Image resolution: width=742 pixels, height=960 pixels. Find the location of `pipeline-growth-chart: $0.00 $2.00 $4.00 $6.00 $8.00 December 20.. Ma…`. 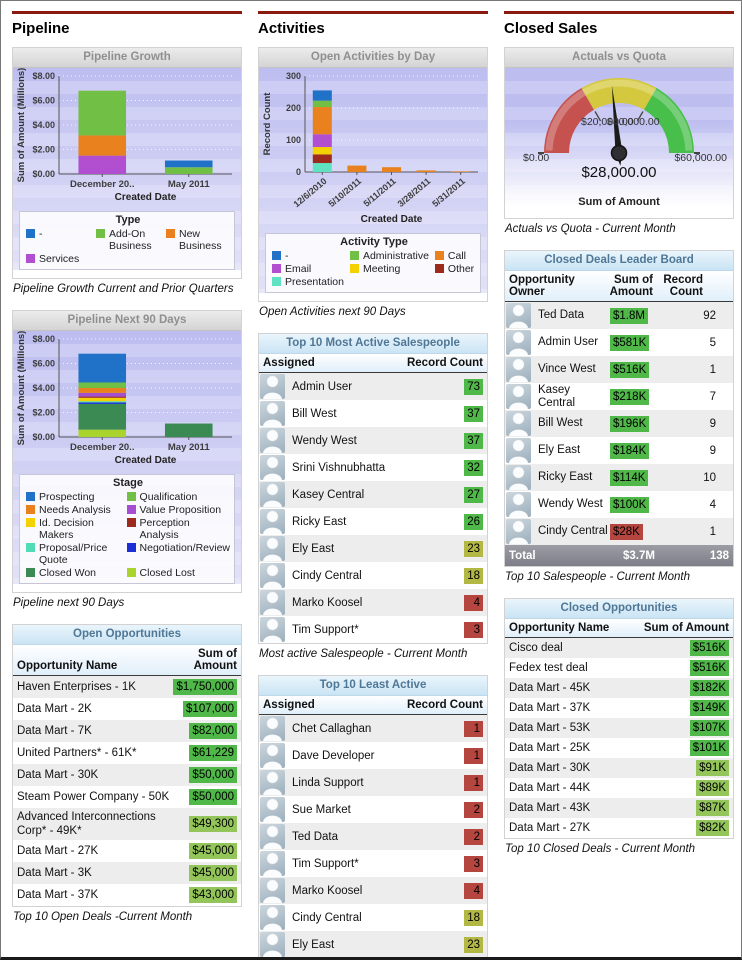

pipeline-growth-chart: $0.00 $2.00 $4.00 $6.00 $8.00 December 20.. Ma… is located at coordinates (127, 169).